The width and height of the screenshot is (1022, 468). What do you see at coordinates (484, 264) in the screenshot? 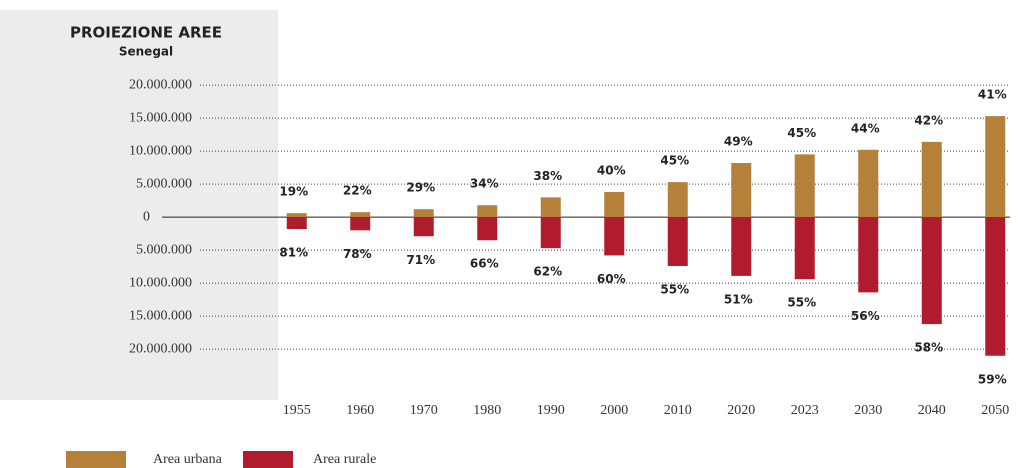
I see `share-label: 66%` at bounding box center [484, 264].